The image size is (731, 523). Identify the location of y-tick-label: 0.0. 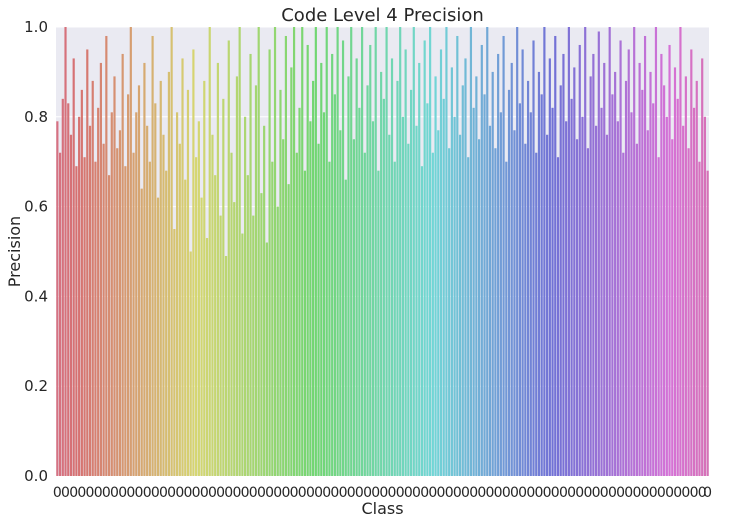
(36, 476).